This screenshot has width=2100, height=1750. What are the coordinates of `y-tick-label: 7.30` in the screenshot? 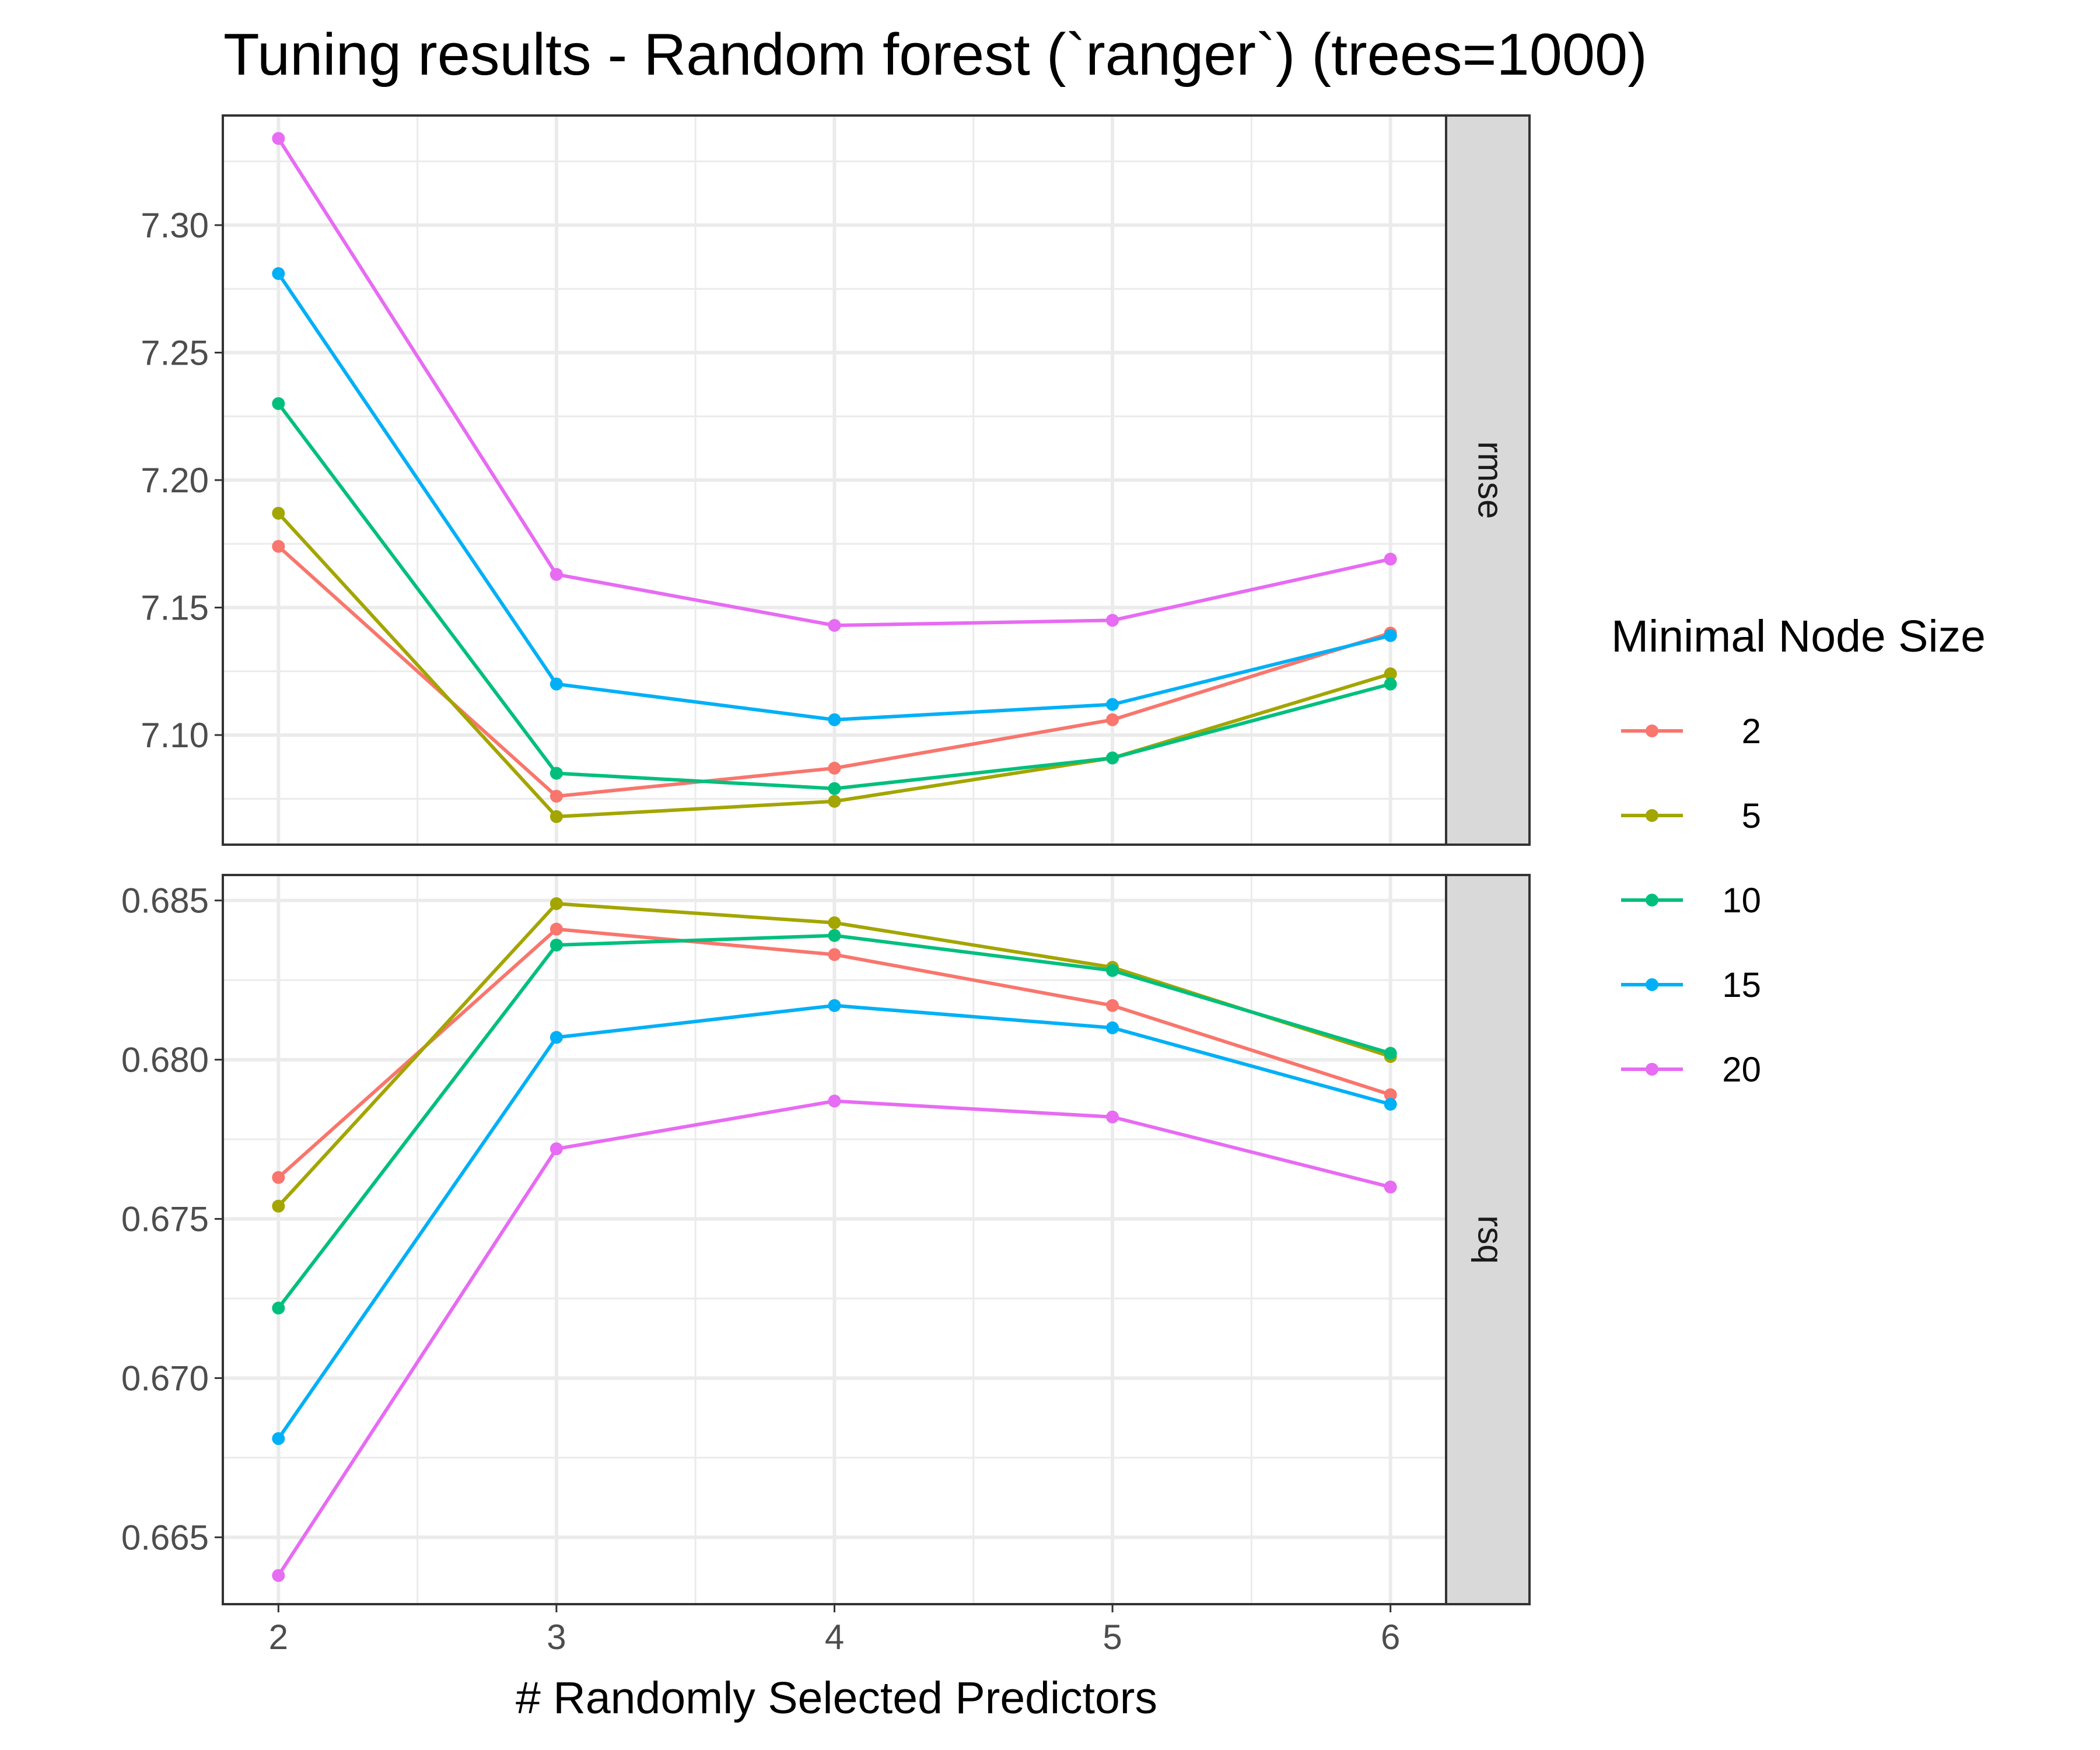 It's located at (175, 225).